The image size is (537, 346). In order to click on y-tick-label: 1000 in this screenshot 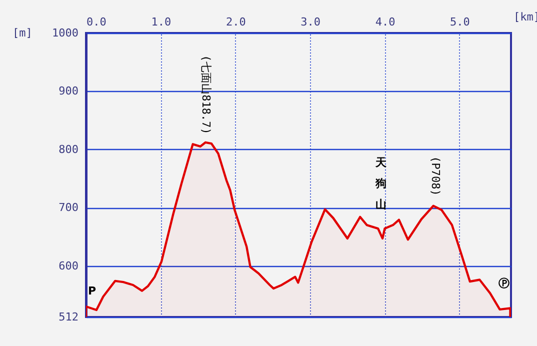, I will do `click(65, 33)`.